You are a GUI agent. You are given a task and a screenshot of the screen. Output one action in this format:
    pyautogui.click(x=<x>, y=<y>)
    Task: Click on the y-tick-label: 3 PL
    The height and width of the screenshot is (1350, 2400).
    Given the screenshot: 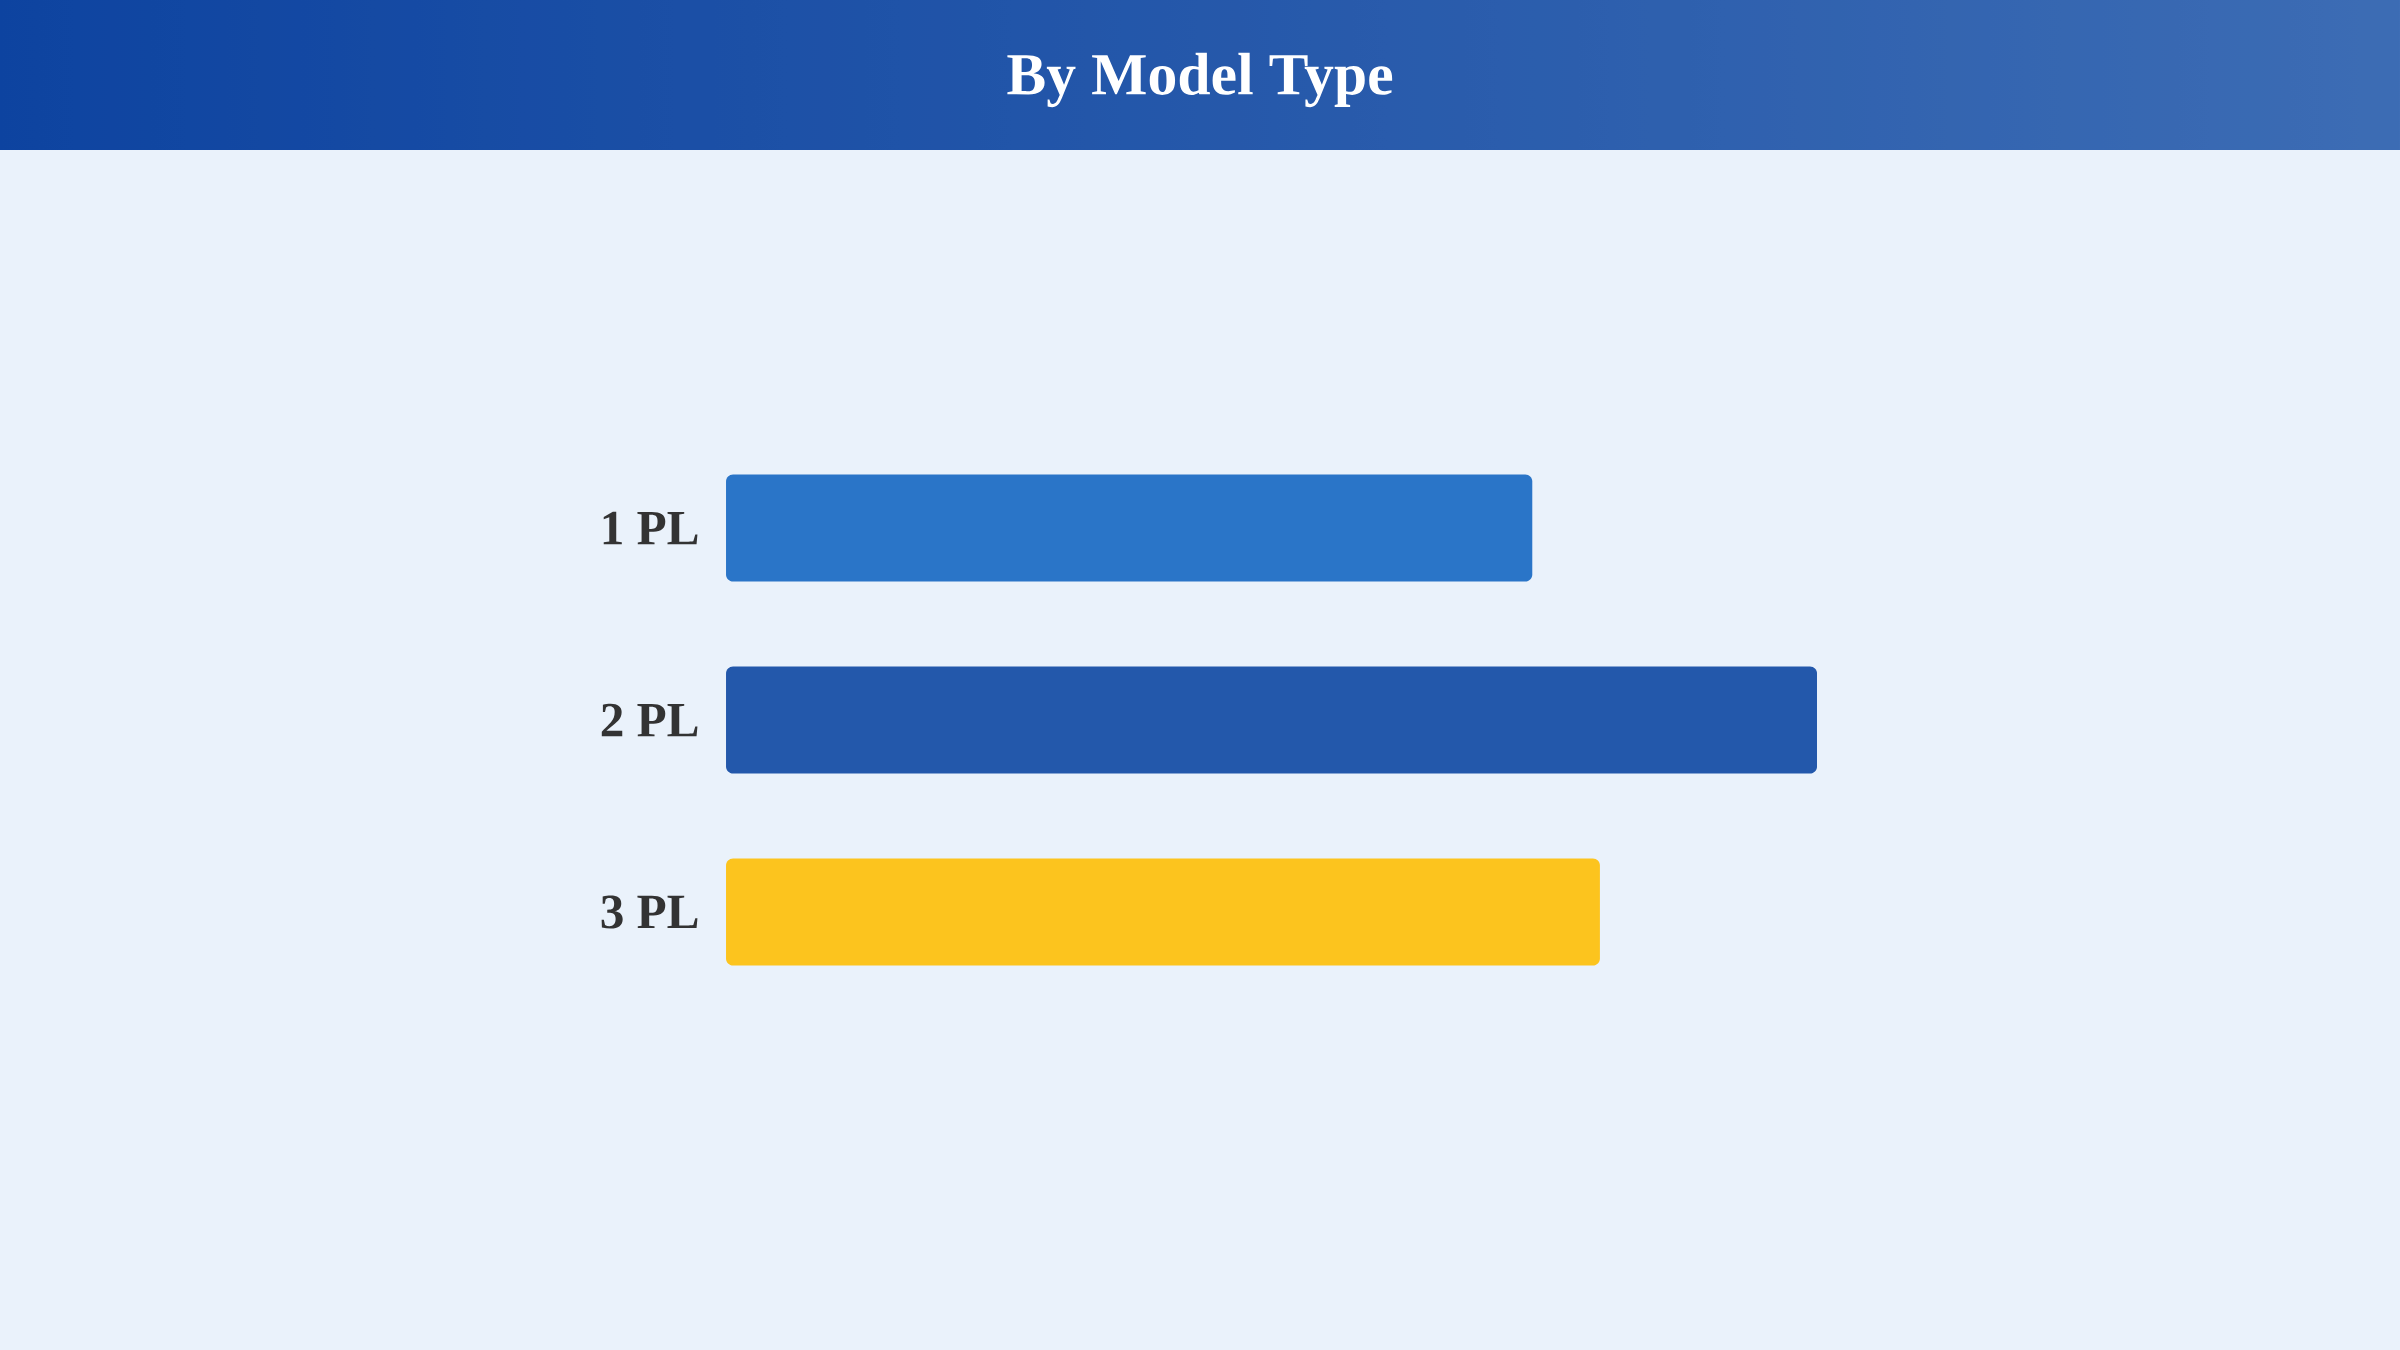 What is the action you would take?
    pyautogui.click(x=649, y=912)
    